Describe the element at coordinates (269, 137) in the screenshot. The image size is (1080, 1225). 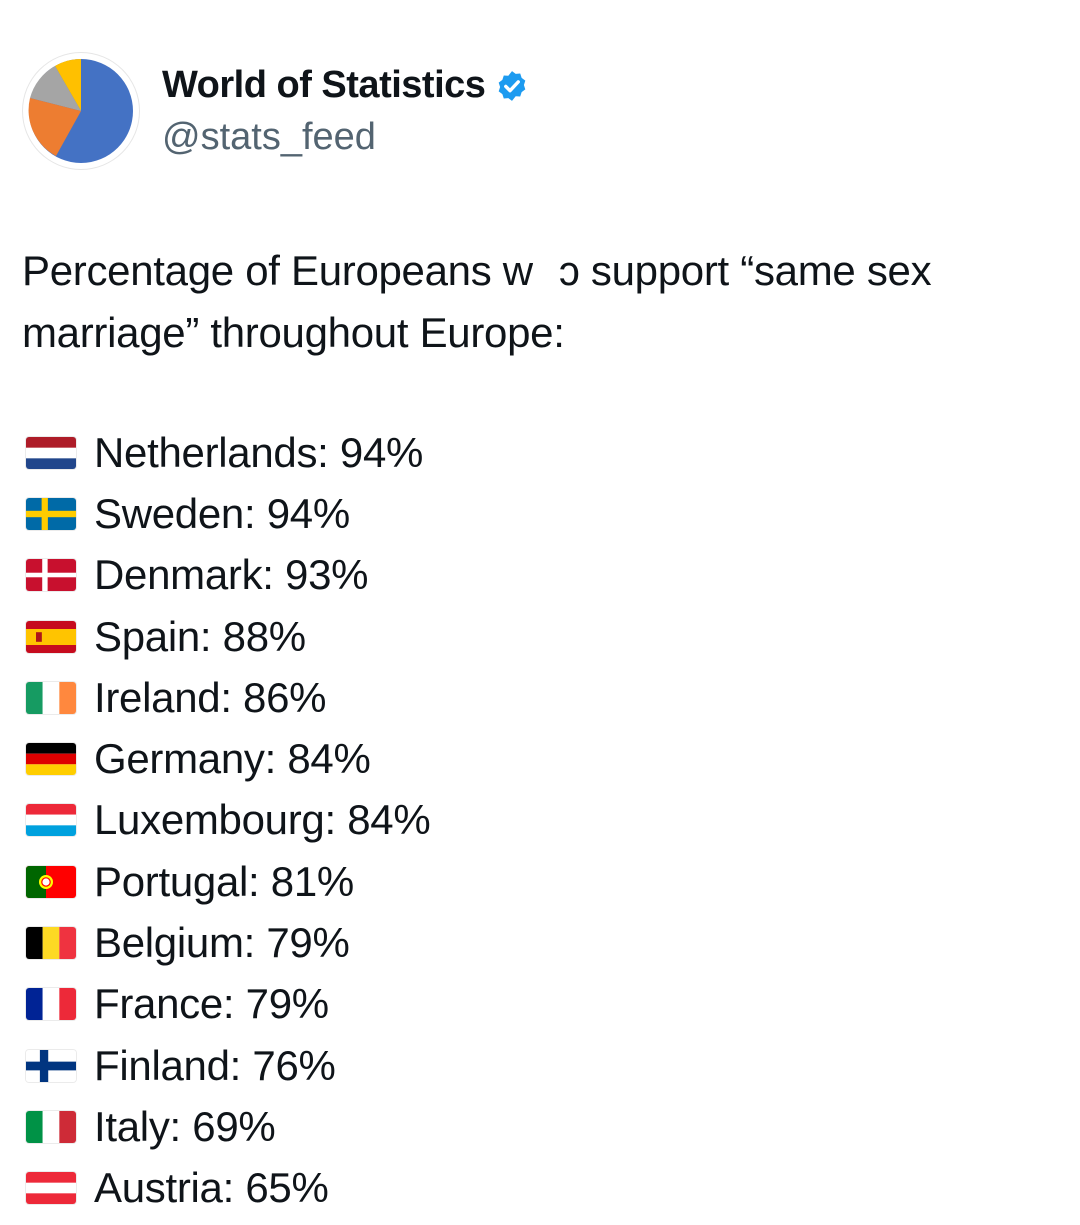
I see `account-handle: @stats_feed` at that location.